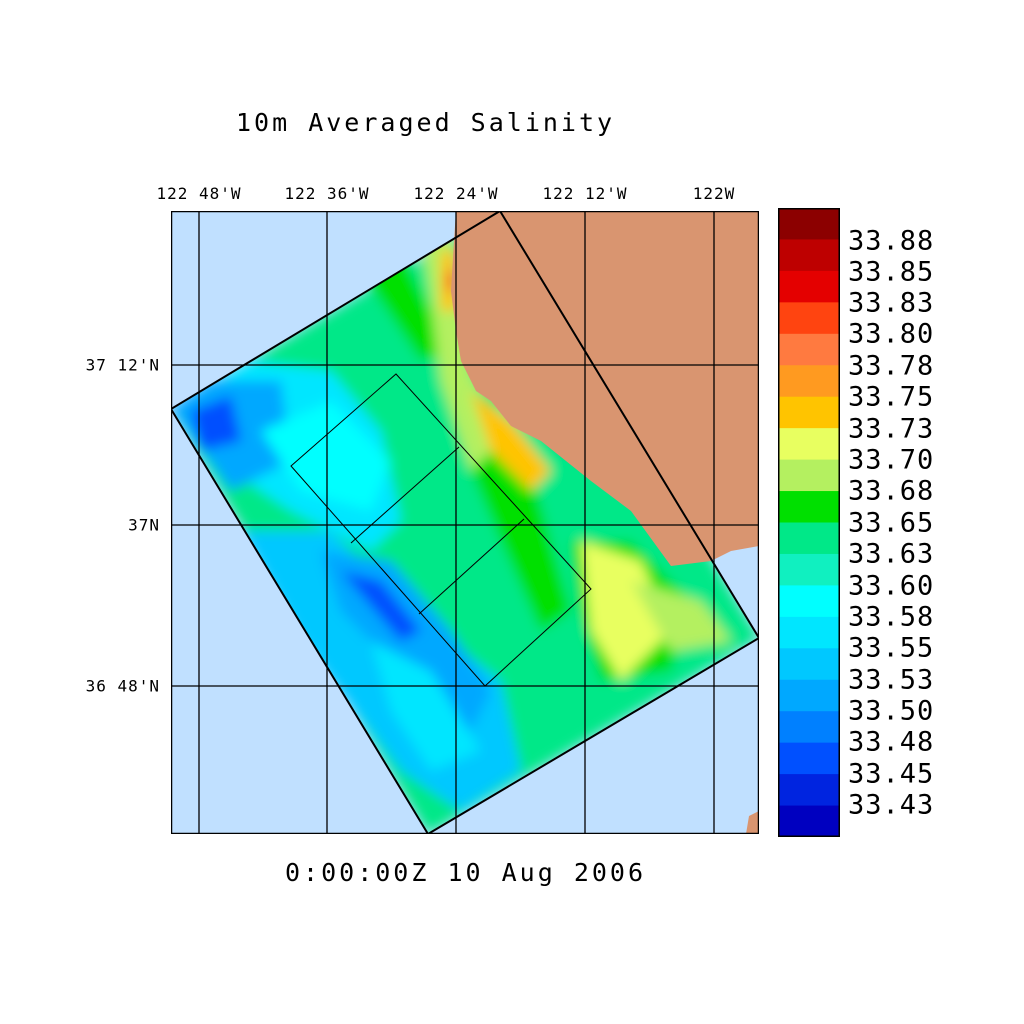 Image resolution: width=1024 pixels, height=1024 pixels. Describe the element at coordinates (891, 554) in the screenshot. I see `colorbar-label: 33.63` at that location.